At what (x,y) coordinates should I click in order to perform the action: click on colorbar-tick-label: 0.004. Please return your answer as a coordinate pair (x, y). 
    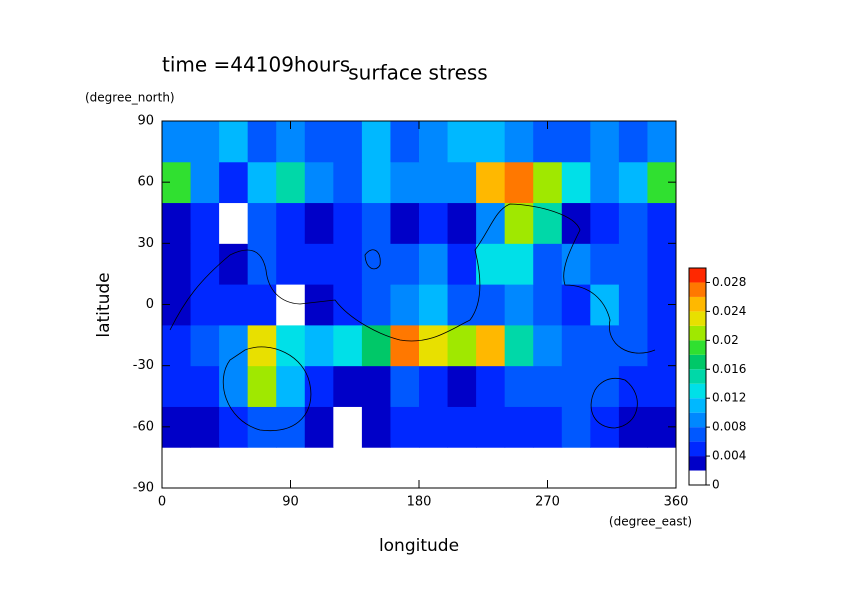
    Looking at the image, I should click on (729, 456).